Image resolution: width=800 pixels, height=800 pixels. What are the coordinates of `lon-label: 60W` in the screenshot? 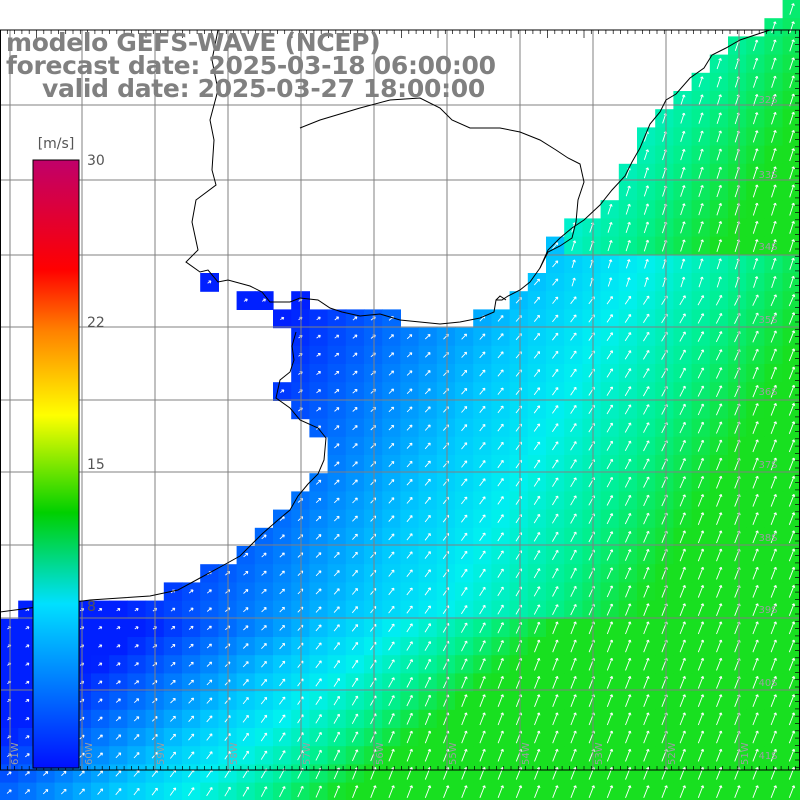 It's located at (89, 753).